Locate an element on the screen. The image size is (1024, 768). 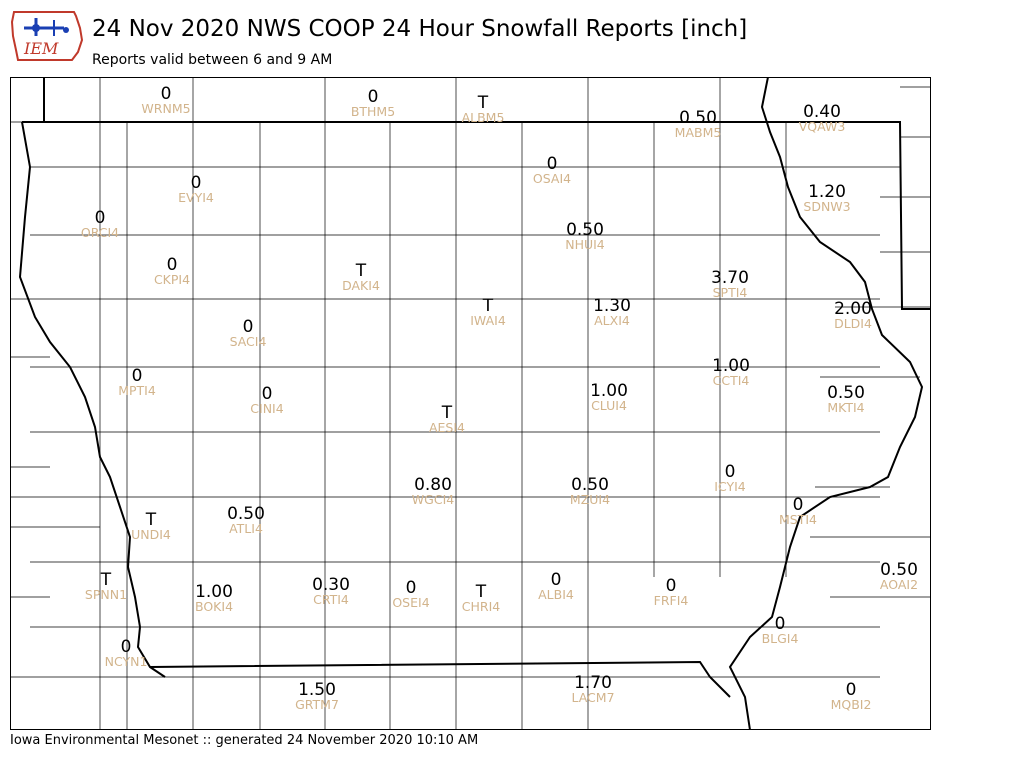
iem-logo: IEM is located at coordinates (47, 35).